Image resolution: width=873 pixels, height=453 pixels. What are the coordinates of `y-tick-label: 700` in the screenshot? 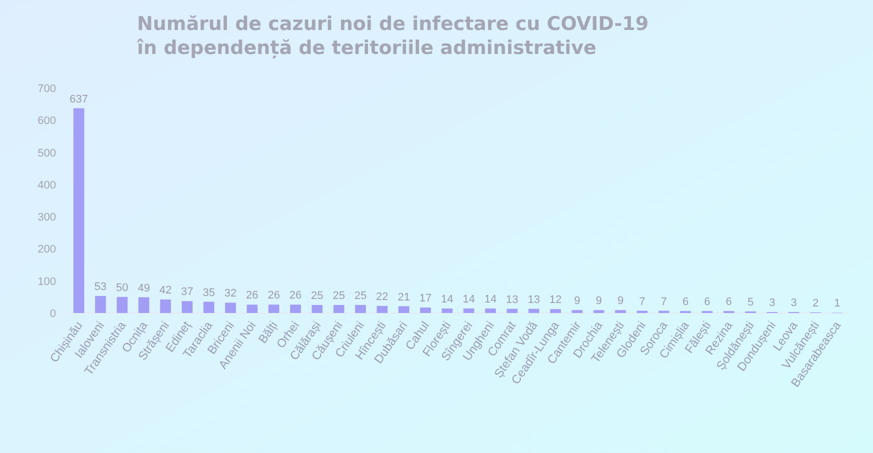 It's located at (47, 89).